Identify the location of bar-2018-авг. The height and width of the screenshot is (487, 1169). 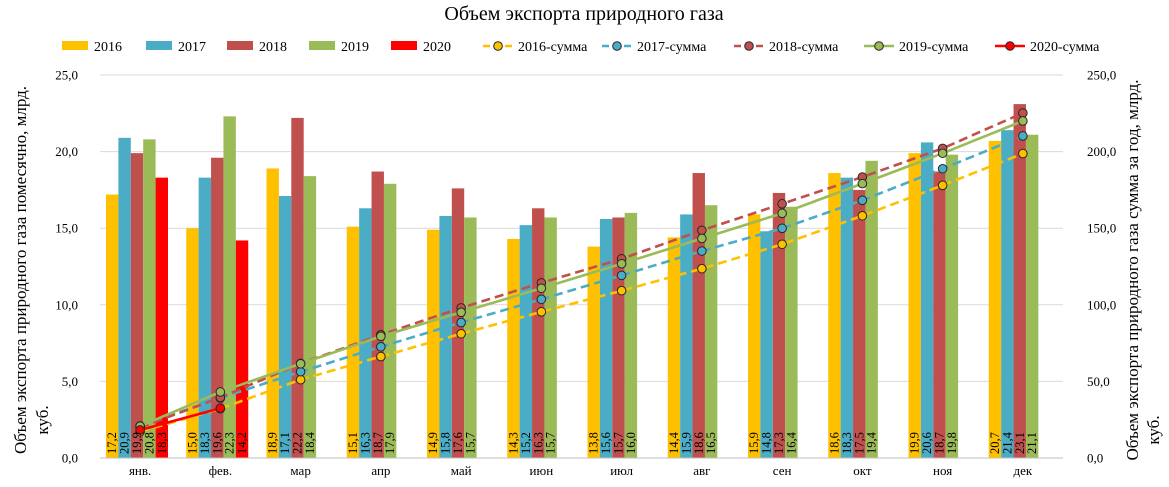
(698, 315).